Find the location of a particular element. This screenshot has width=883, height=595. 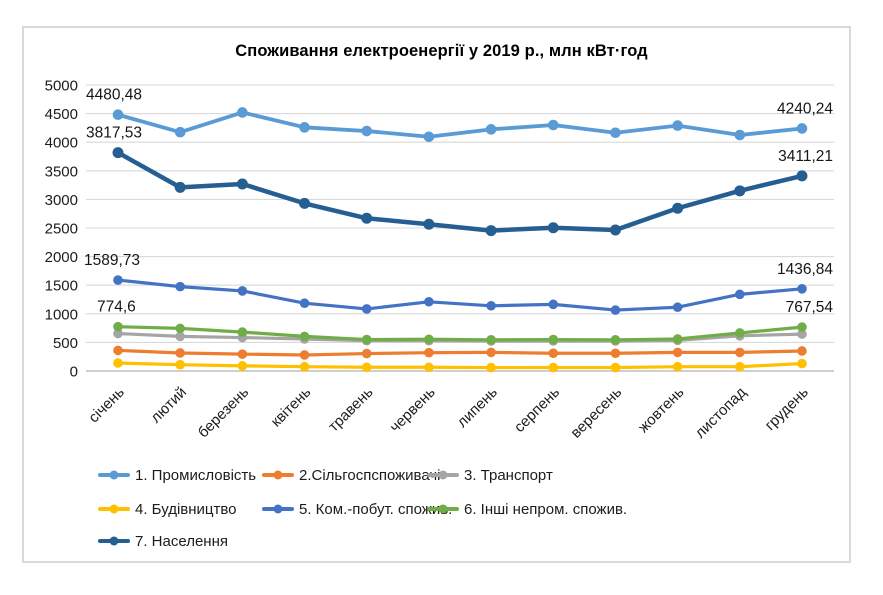

data-label: 3817,53 is located at coordinates (114, 133).